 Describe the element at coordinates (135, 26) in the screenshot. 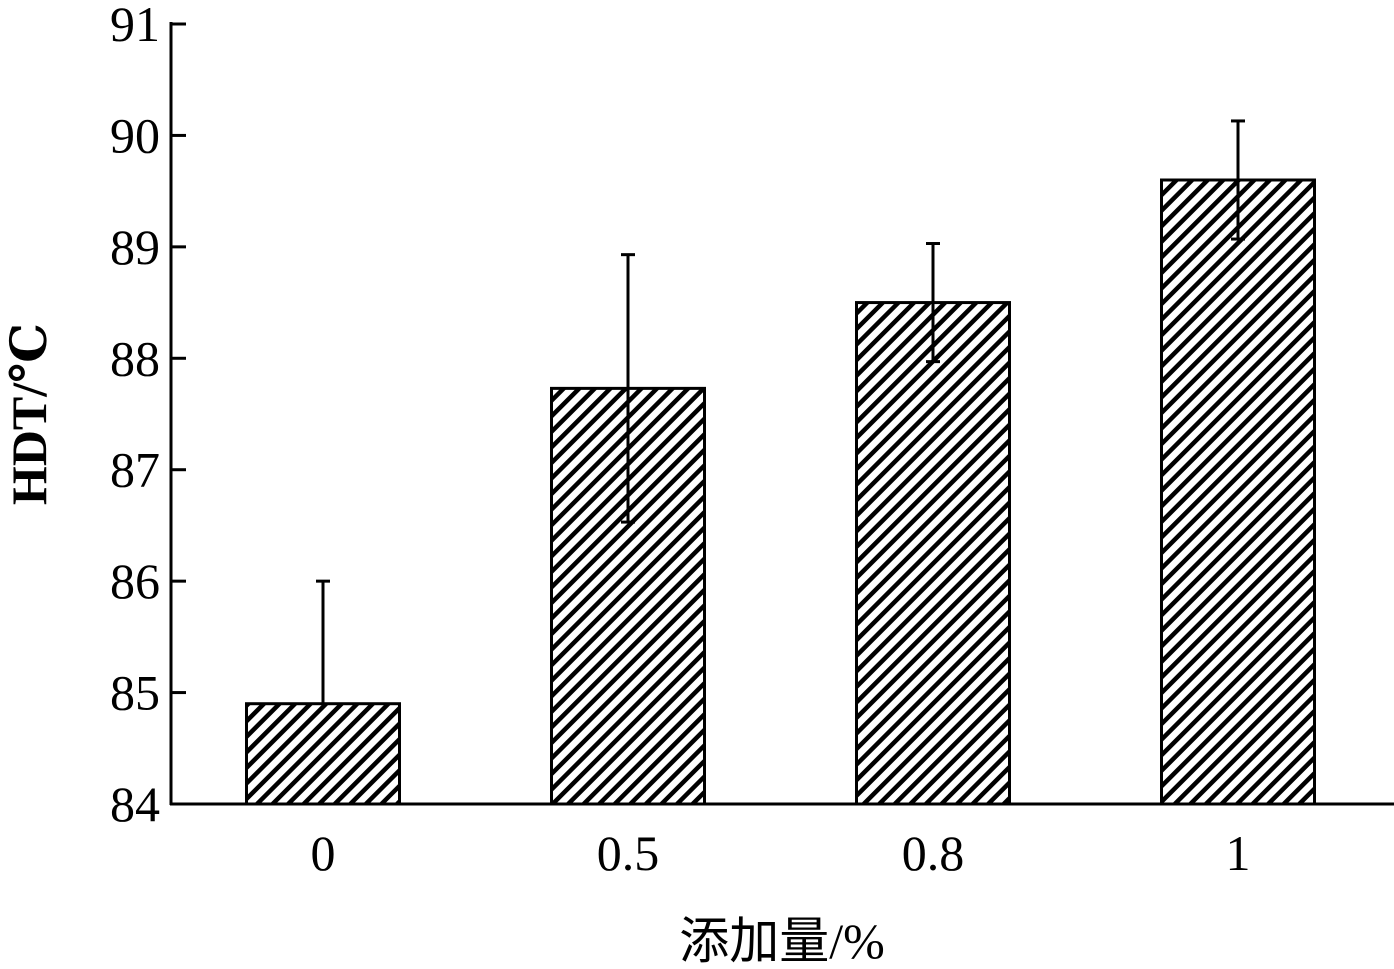

I see `y-tick-label-91: 91` at that location.